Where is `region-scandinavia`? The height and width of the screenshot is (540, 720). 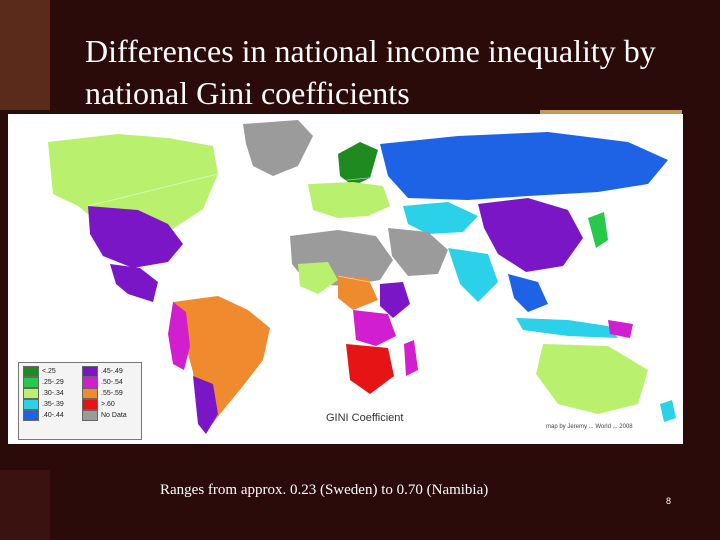
region-scandinavia is located at coordinates (358, 164).